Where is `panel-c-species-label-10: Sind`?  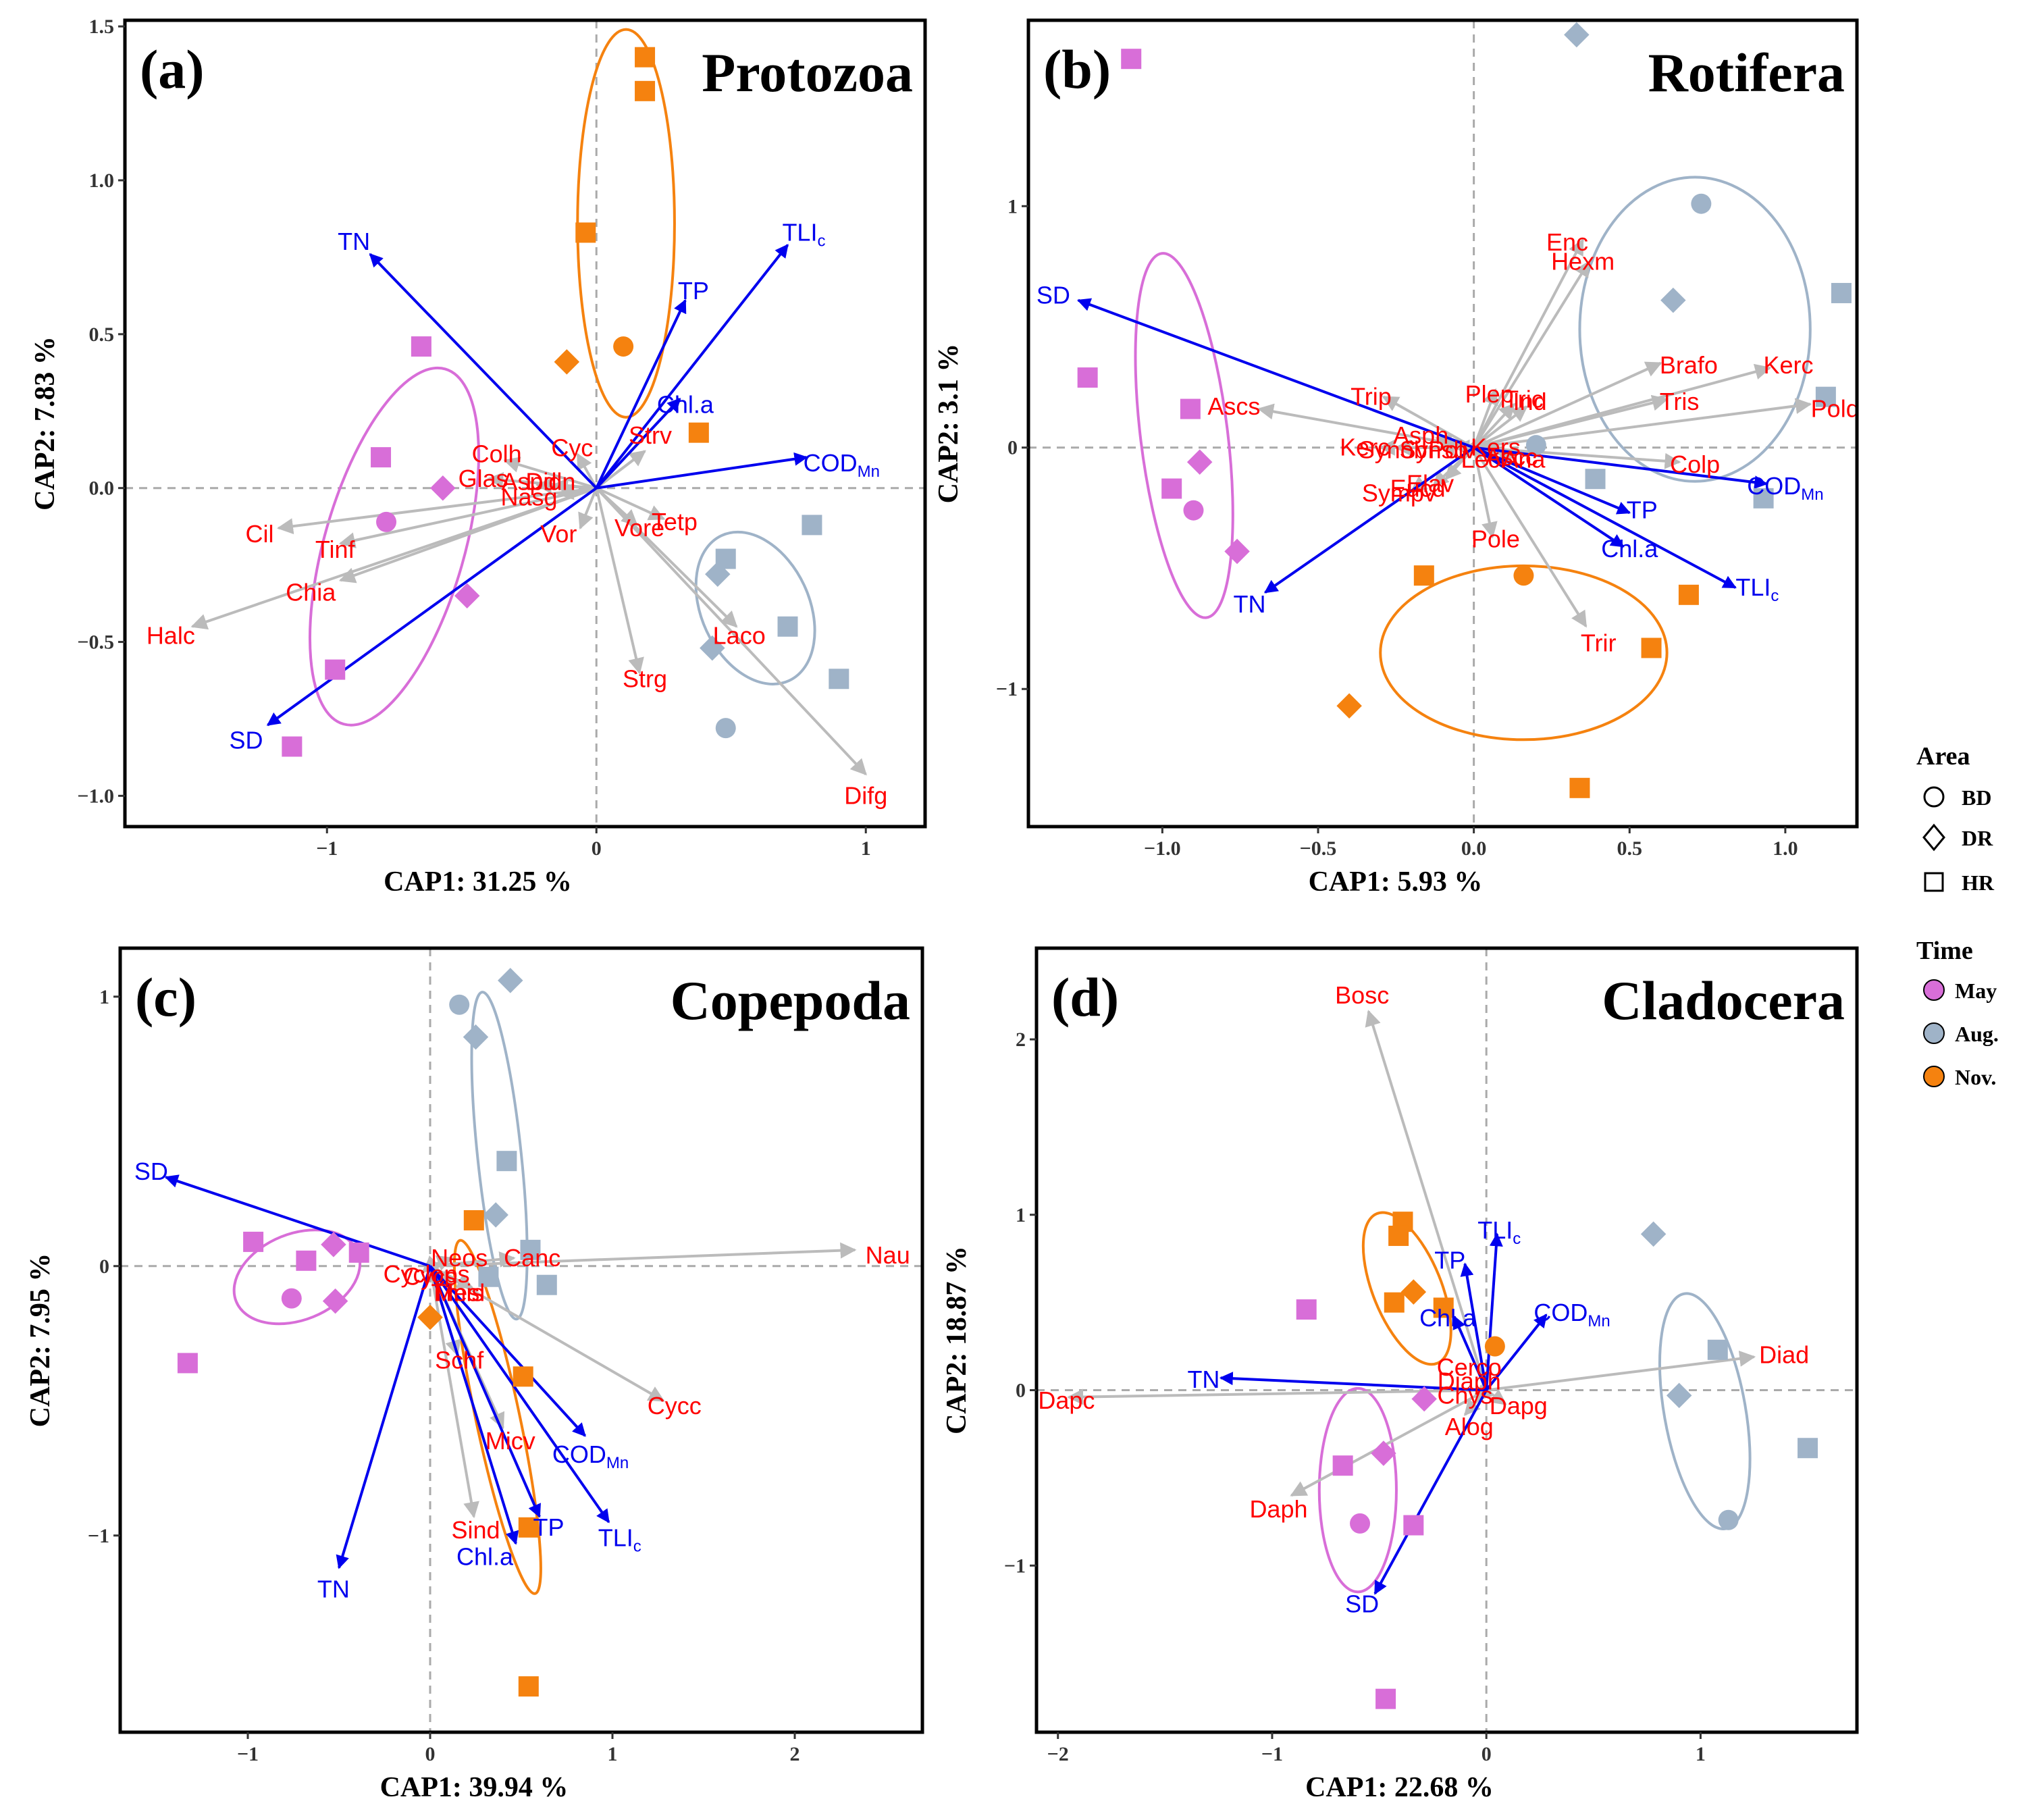
panel-c-species-label-10: Sind is located at coordinates (475, 1530).